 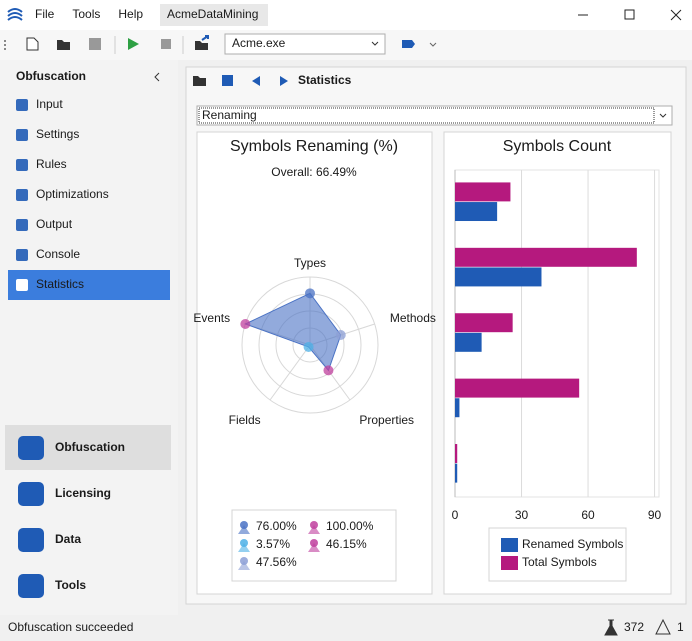 What do you see at coordinates (63, 45) in the screenshot?
I see `open-button` at bounding box center [63, 45].